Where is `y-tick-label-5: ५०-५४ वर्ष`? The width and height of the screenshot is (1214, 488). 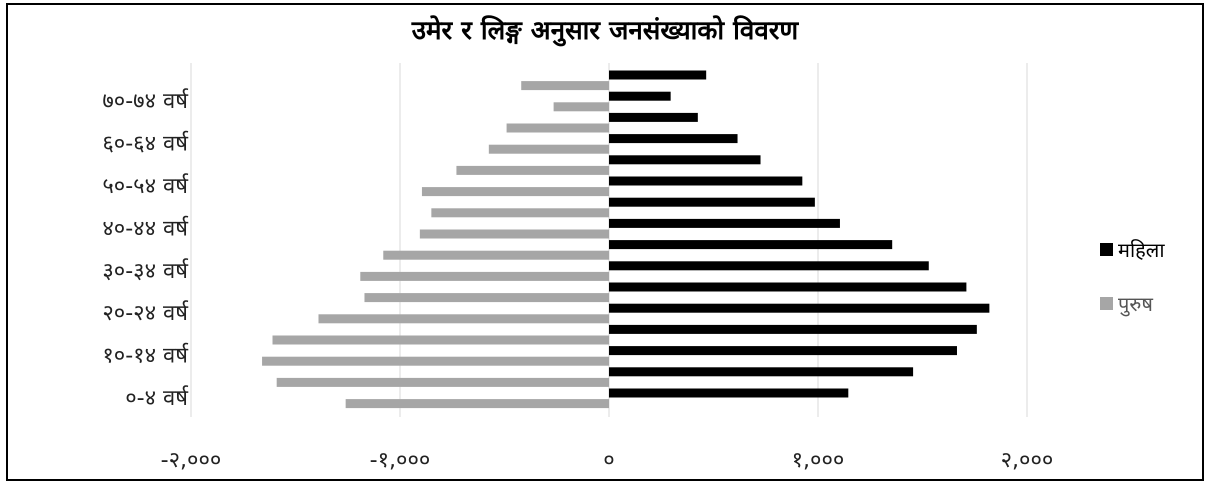 y-tick-label-5: ५०-५४ वर्ष is located at coordinates (145, 186).